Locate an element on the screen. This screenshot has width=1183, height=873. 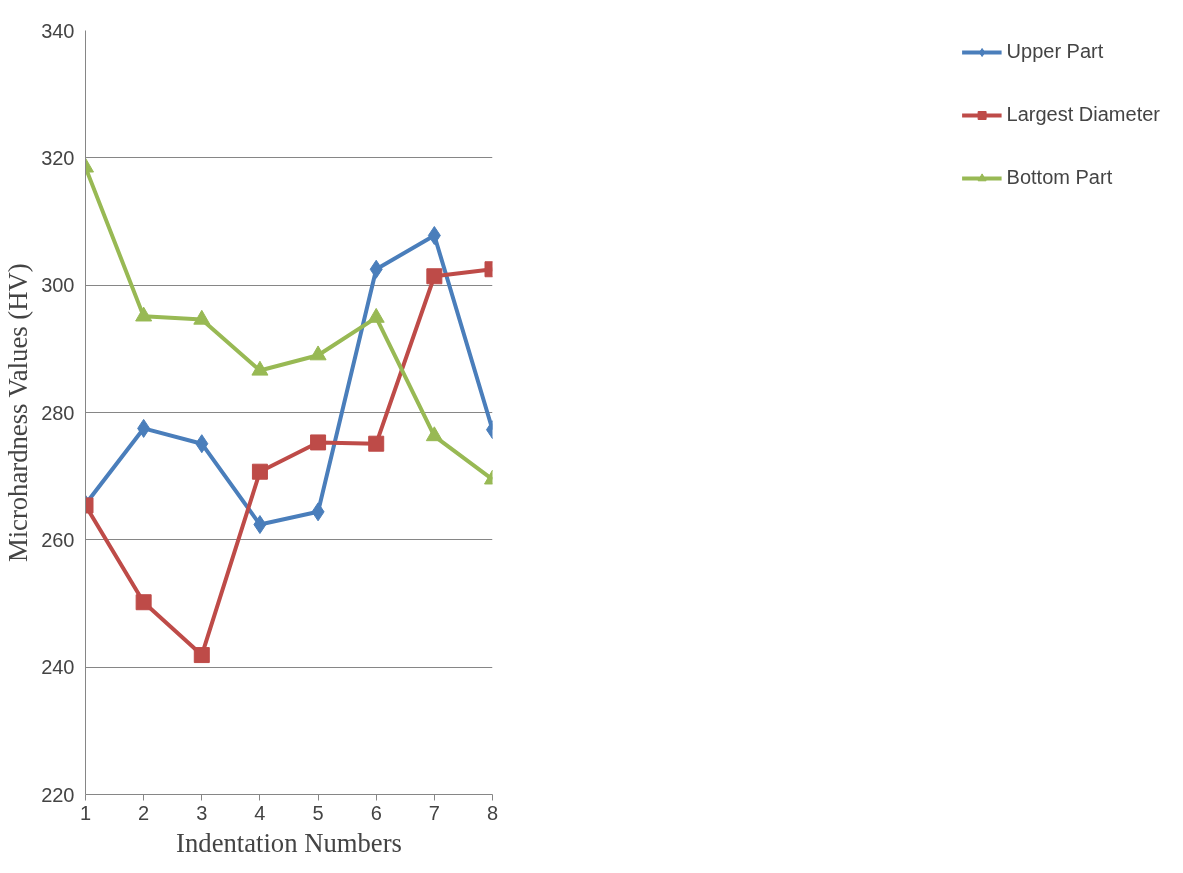
x-tick-label: 7 is located at coordinates (434, 812).